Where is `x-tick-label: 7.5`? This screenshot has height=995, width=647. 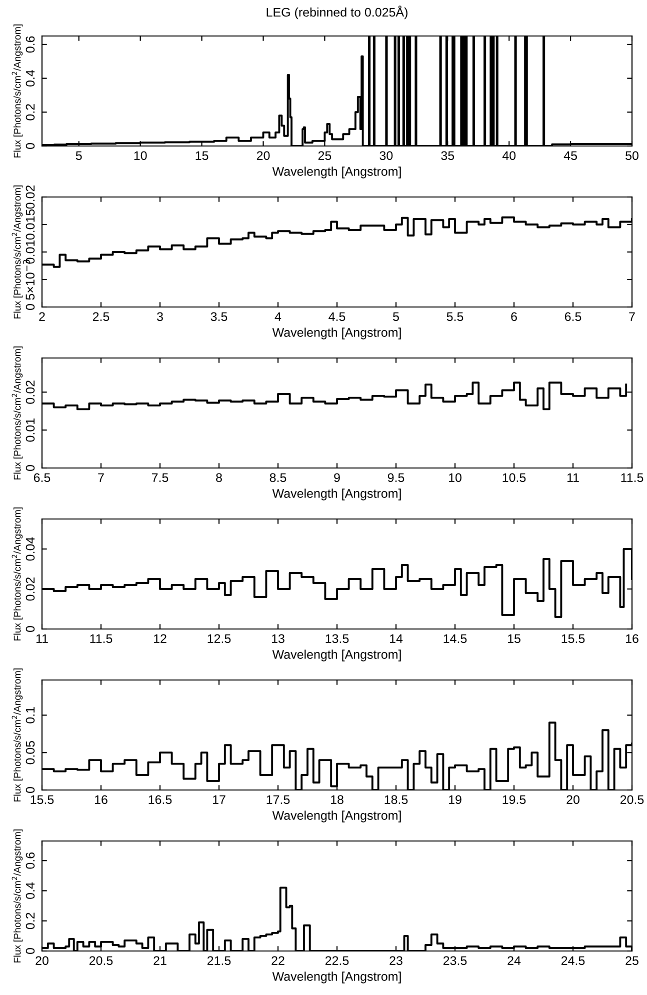 x-tick-label: 7.5 is located at coordinates (160, 477).